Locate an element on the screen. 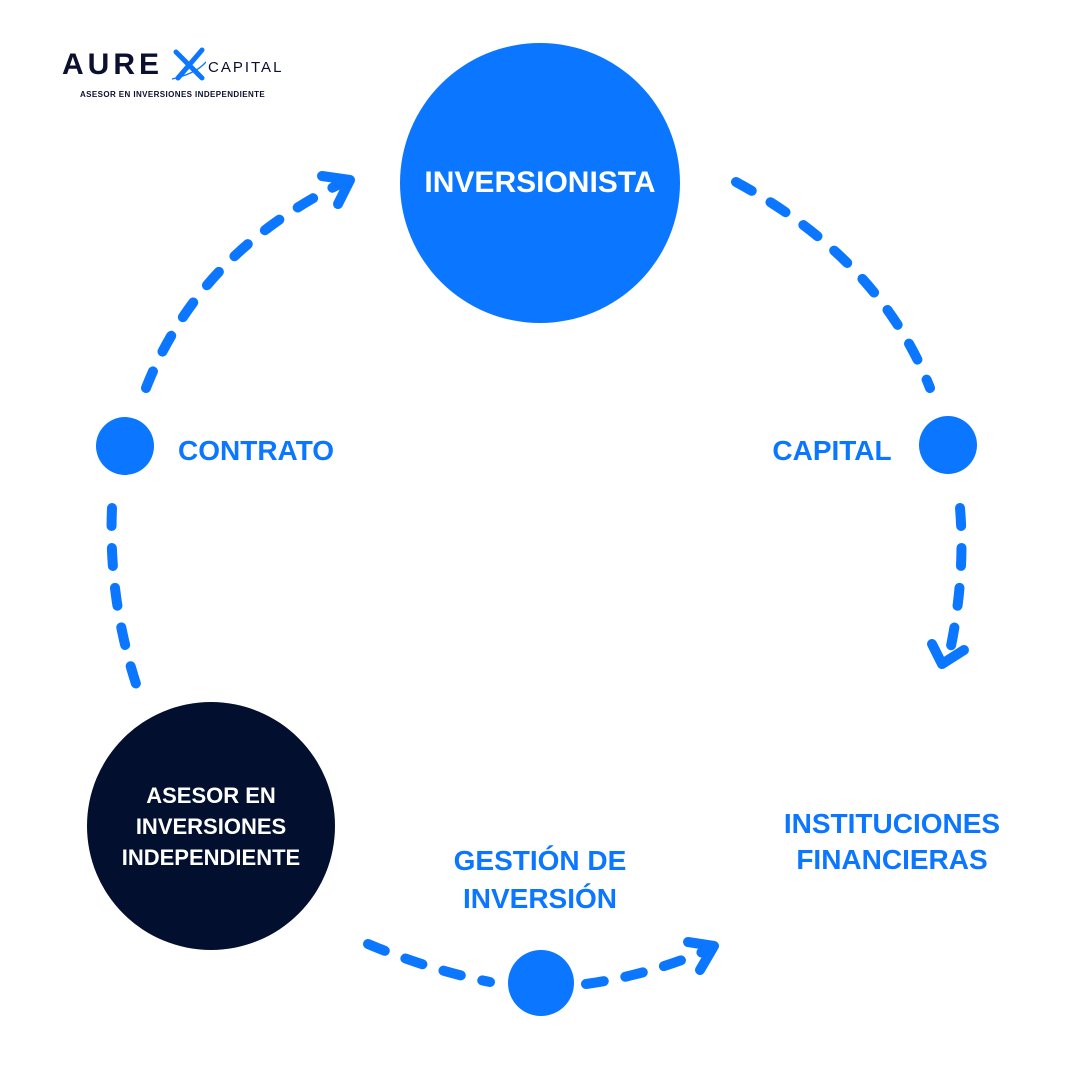 This screenshot has width=1080, height=1080. advisor-label-line-2: INVERSIONES is located at coordinates (211, 826).